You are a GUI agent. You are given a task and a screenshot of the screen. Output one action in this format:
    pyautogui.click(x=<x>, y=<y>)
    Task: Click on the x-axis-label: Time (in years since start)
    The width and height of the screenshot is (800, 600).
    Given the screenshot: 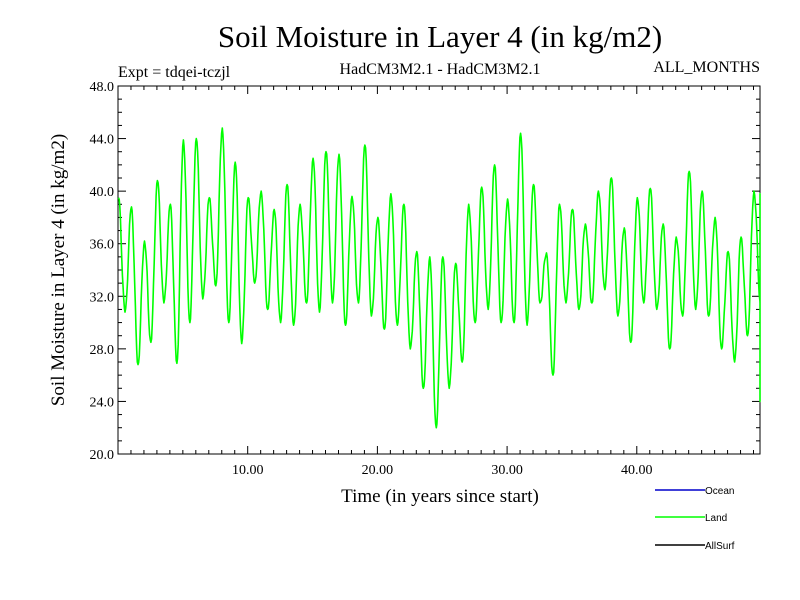 What is the action you would take?
    pyautogui.click(x=440, y=496)
    